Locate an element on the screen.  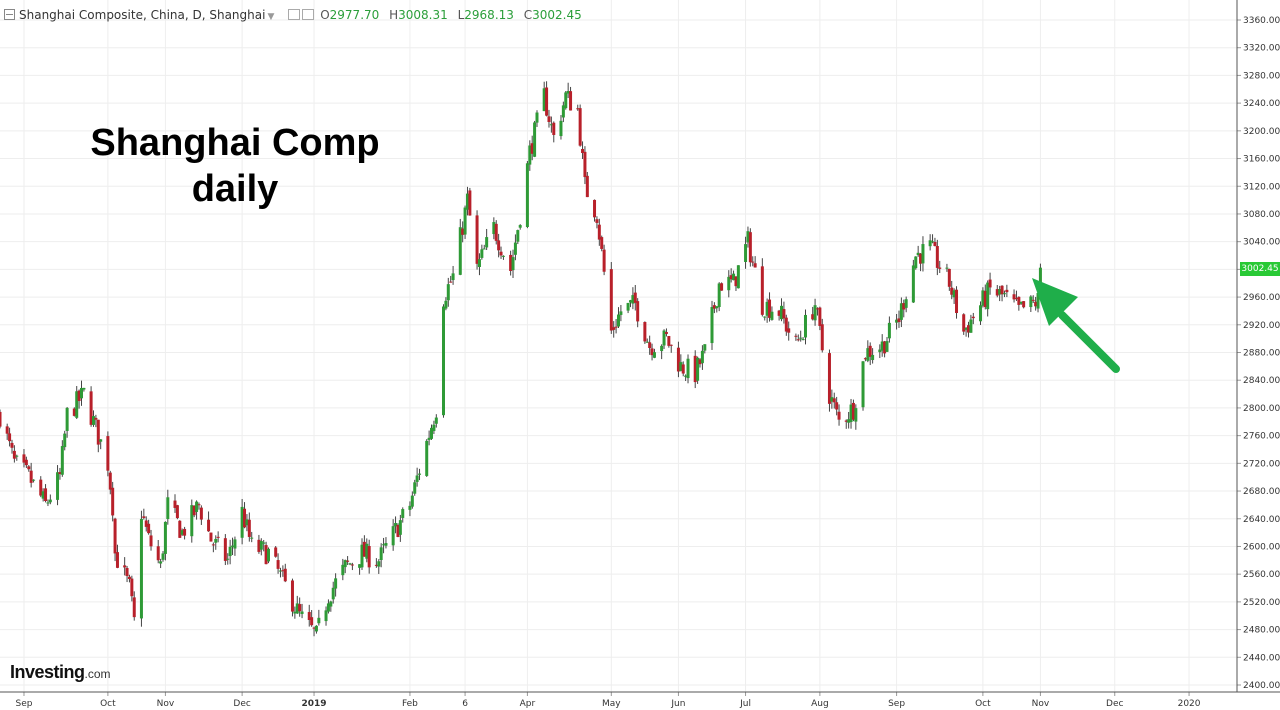
x-tick-label: Jun is located at coordinates (677, 704).